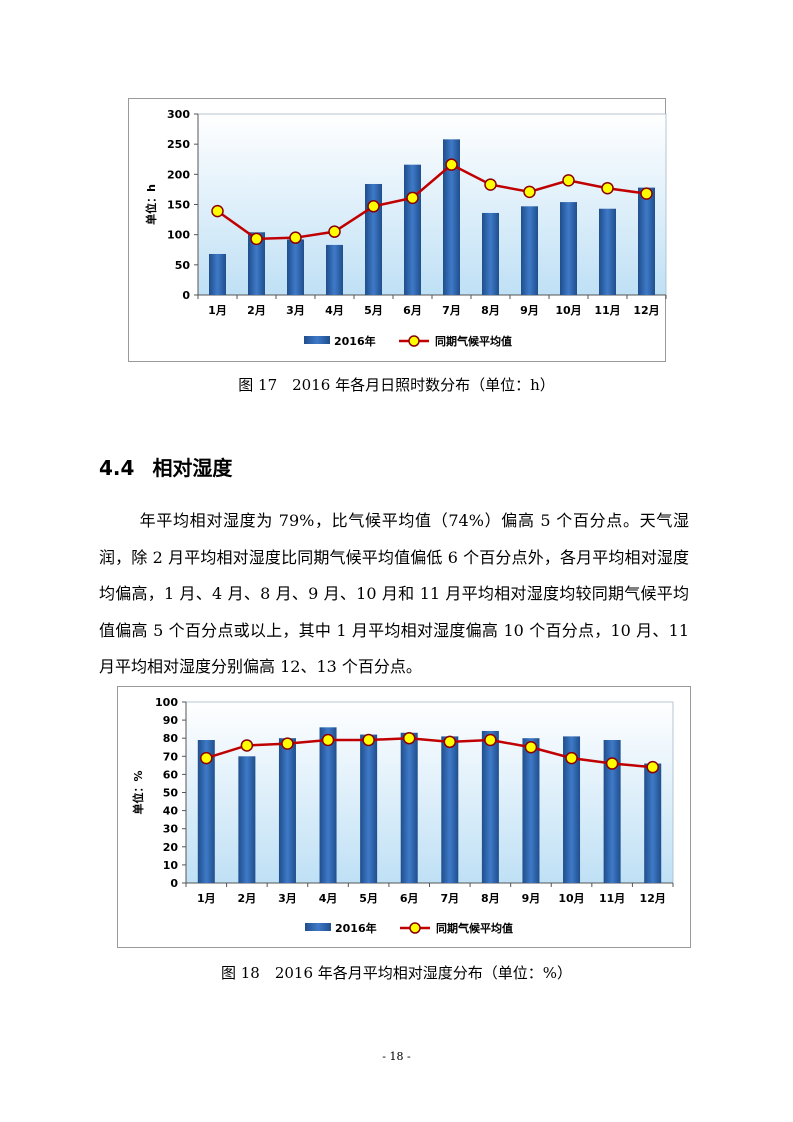 The height and width of the screenshot is (1122, 793). I want to click on y-tick-label: 60, so click(171, 774).